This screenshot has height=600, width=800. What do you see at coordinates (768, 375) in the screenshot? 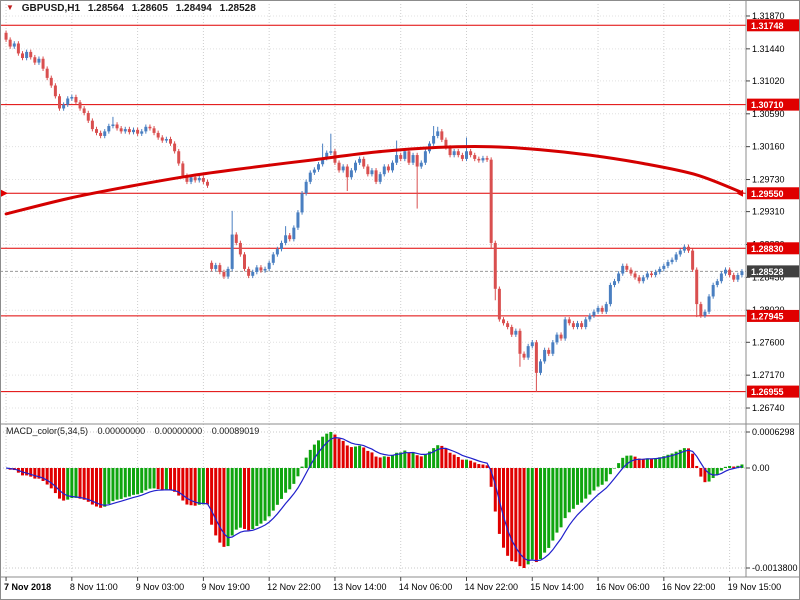
I see `price-tick-label: 1.27170` at bounding box center [768, 375].